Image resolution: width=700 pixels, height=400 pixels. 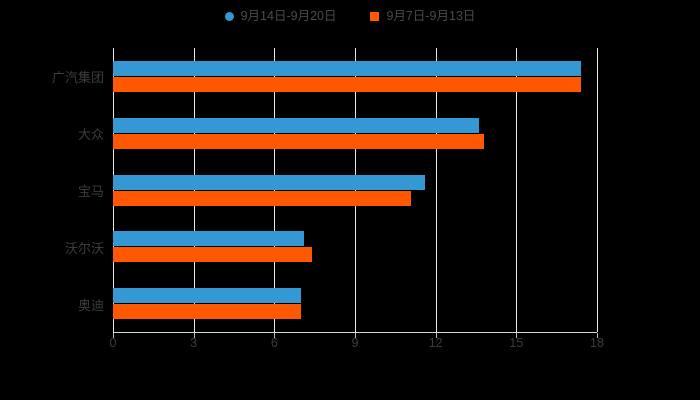 What do you see at coordinates (113, 343) in the screenshot?
I see `x-axis-tick-label: 0` at bounding box center [113, 343].